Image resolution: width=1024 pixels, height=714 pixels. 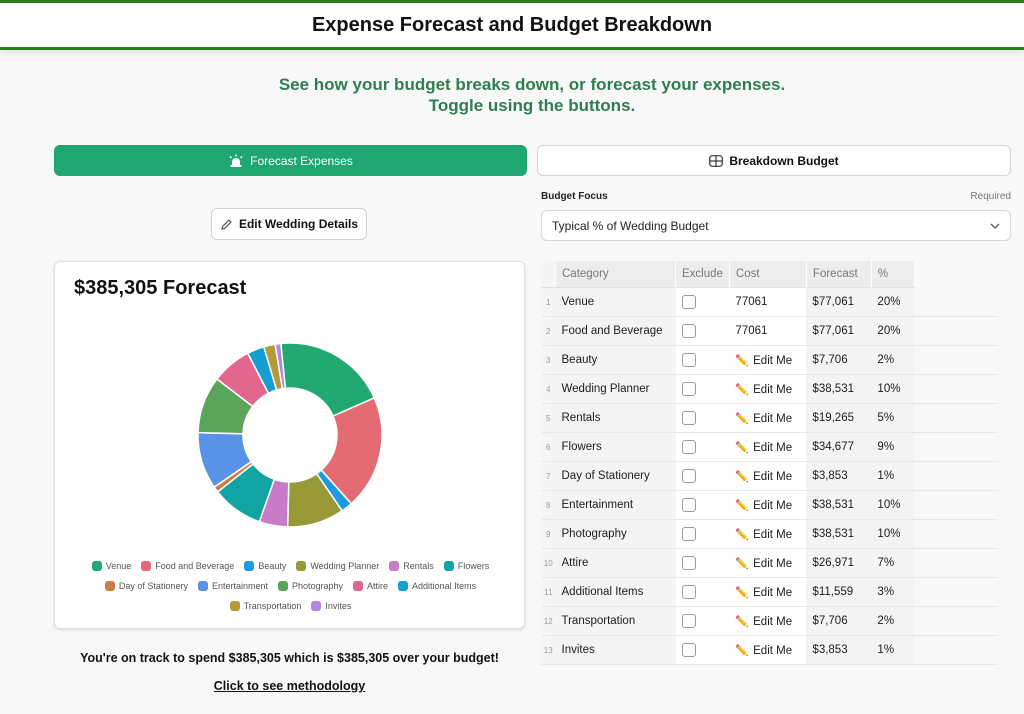 I want to click on forecast-expenses-button: Forecast Expenses, so click(x=290, y=160).